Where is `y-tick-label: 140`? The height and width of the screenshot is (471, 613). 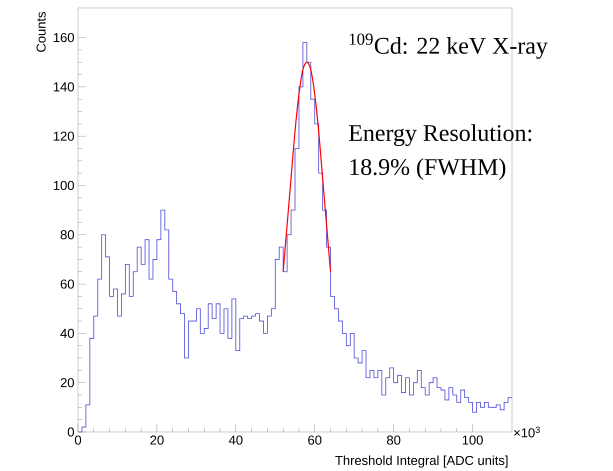 y-tick-label: 140 is located at coordinates (64, 87).